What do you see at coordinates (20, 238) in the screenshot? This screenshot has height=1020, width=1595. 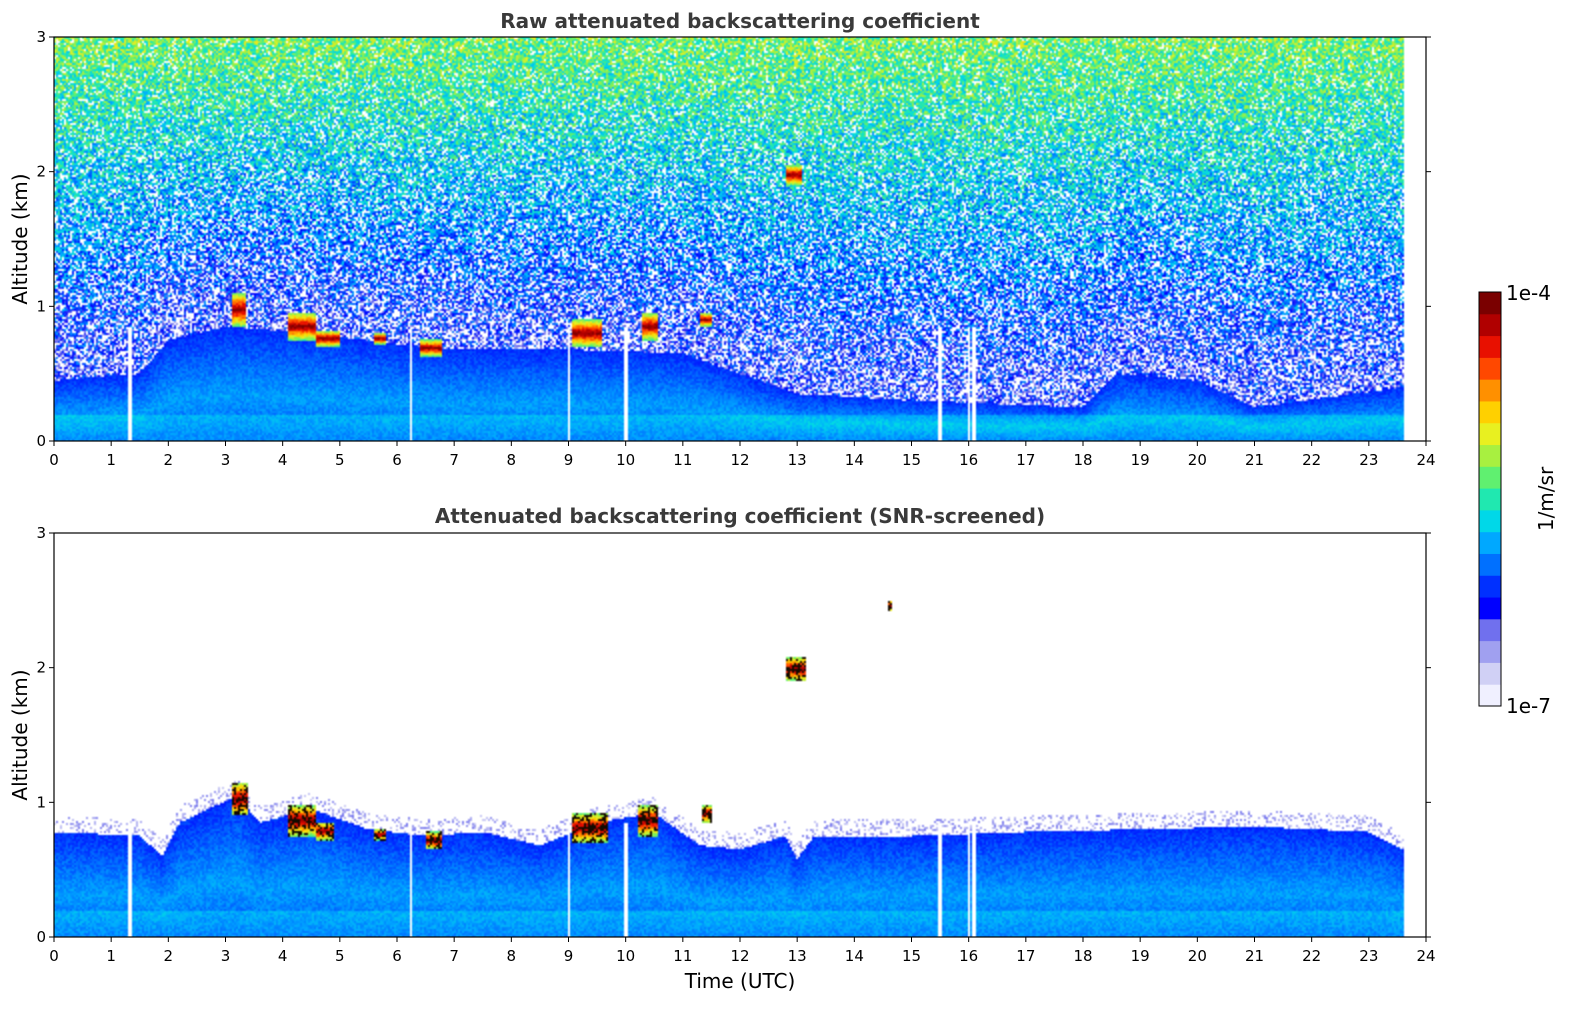 I see `raw-y-axis-label: Altitude (km)` at bounding box center [20, 238].